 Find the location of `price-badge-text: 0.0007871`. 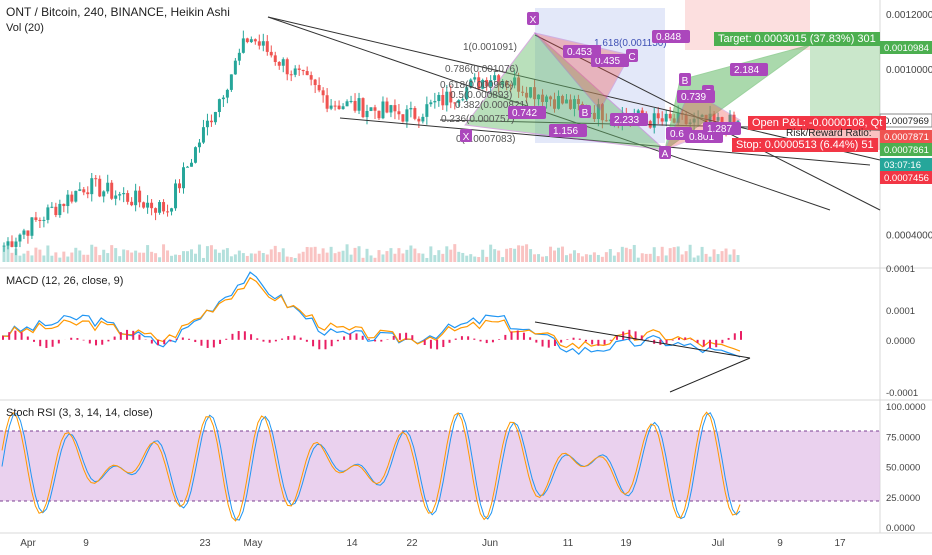

price-badge-text: 0.0007871 is located at coordinates (906, 137).